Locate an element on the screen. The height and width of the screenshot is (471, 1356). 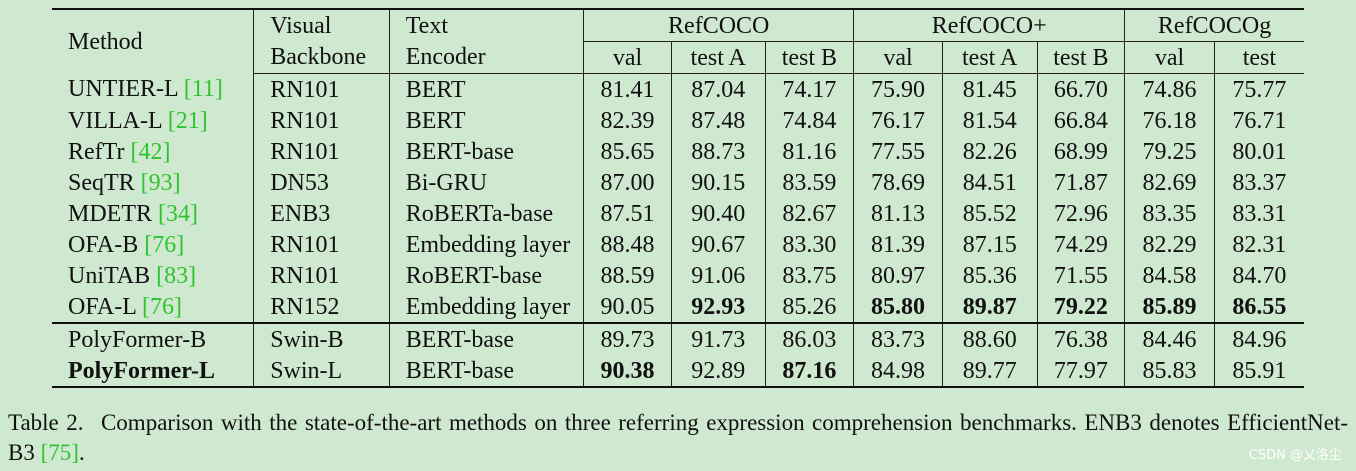
value-cell: 74.29 is located at coordinates (1080, 244).